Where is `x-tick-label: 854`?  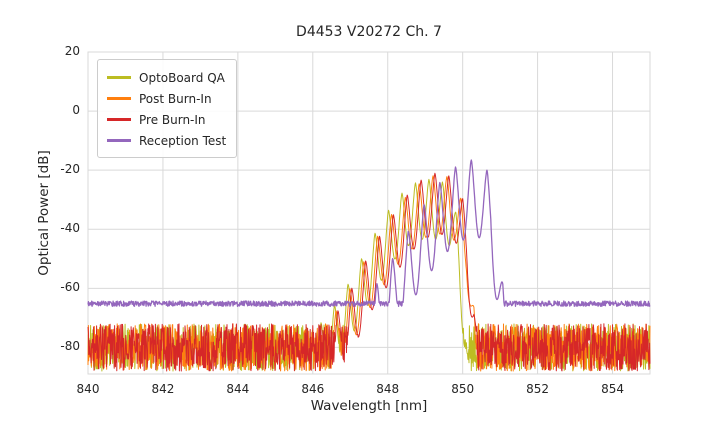
x-tick-label: 854 is located at coordinates (612, 389).